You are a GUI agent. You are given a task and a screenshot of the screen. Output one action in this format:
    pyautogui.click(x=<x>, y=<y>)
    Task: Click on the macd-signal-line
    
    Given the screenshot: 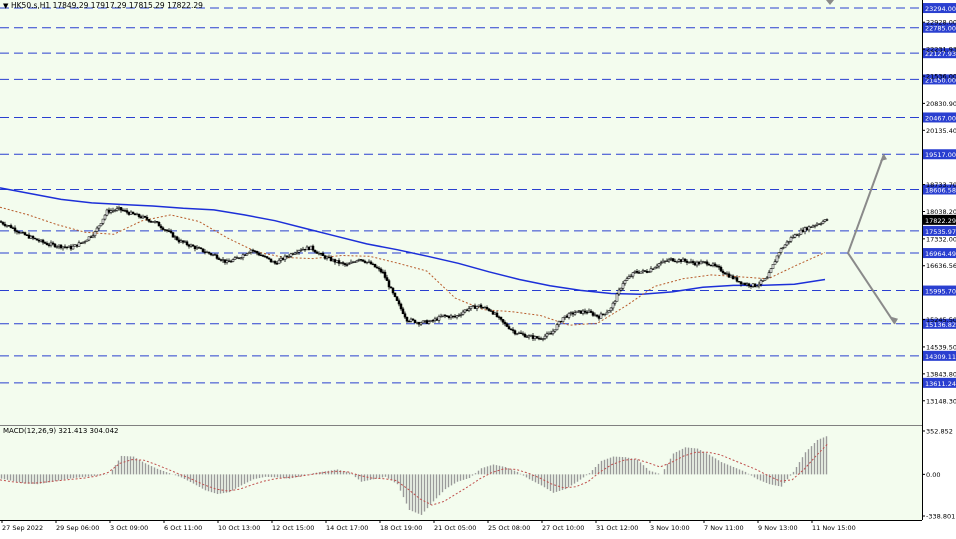 What is the action you would take?
    pyautogui.click(x=414, y=474)
    